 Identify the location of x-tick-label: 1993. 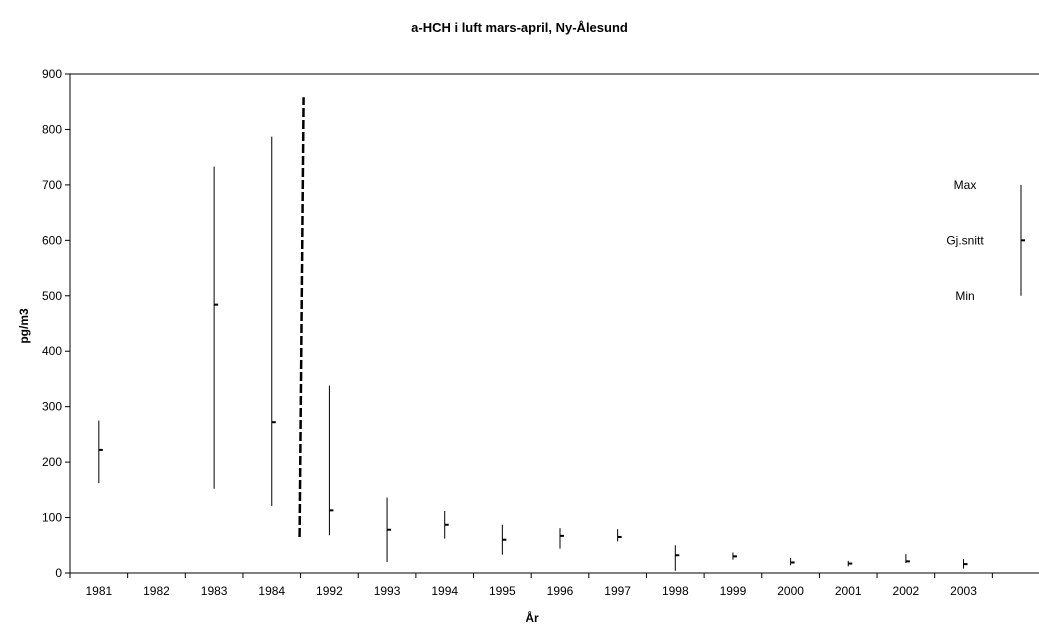
(387, 591).